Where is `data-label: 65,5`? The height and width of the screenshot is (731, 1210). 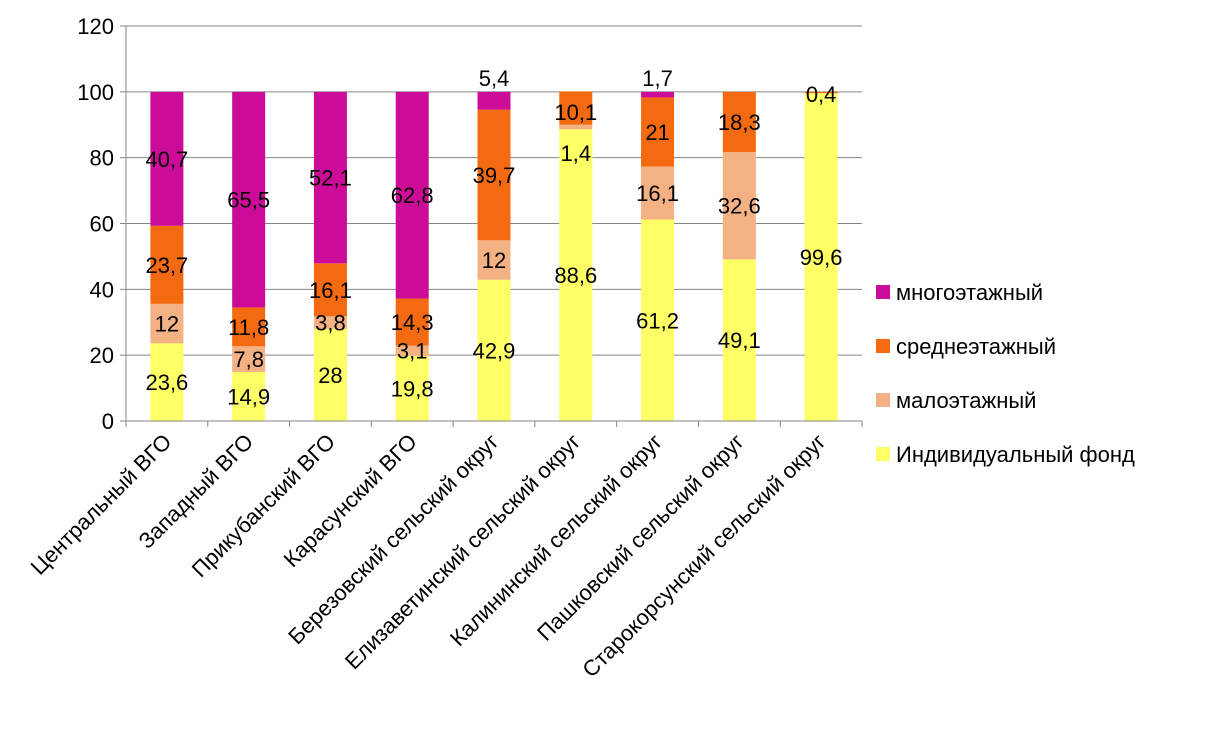 data-label: 65,5 is located at coordinates (248, 200).